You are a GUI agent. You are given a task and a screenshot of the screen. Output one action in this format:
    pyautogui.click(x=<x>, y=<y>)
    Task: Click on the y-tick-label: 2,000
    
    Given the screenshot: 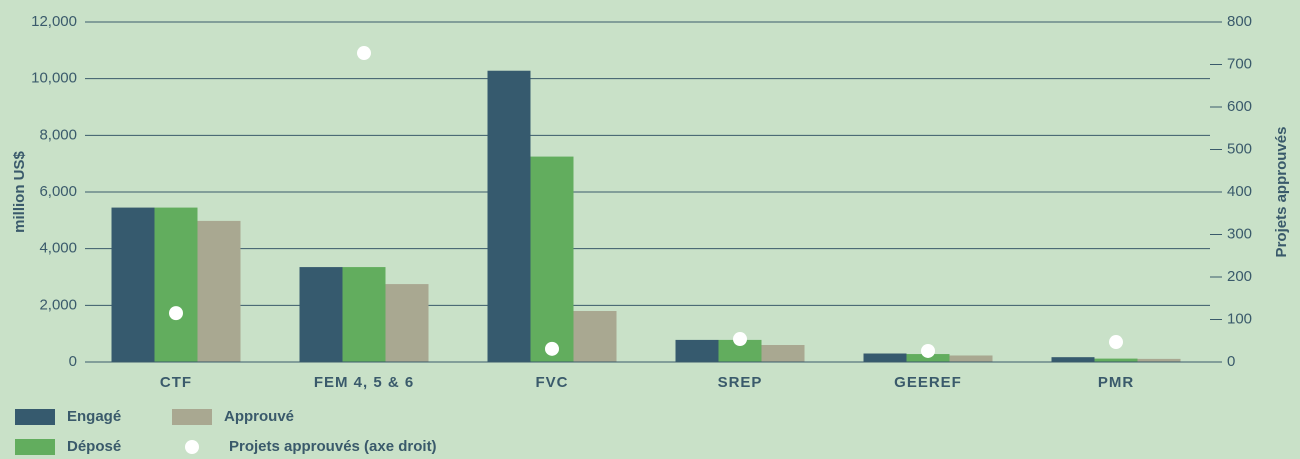 What is the action you would take?
    pyautogui.click(x=58, y=304)
    